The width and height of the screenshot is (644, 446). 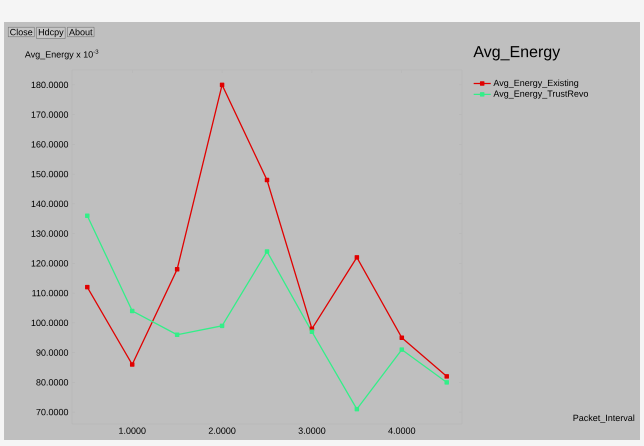 I want to click on x-tick-label: 3.0000, so click(x=312, y=431).